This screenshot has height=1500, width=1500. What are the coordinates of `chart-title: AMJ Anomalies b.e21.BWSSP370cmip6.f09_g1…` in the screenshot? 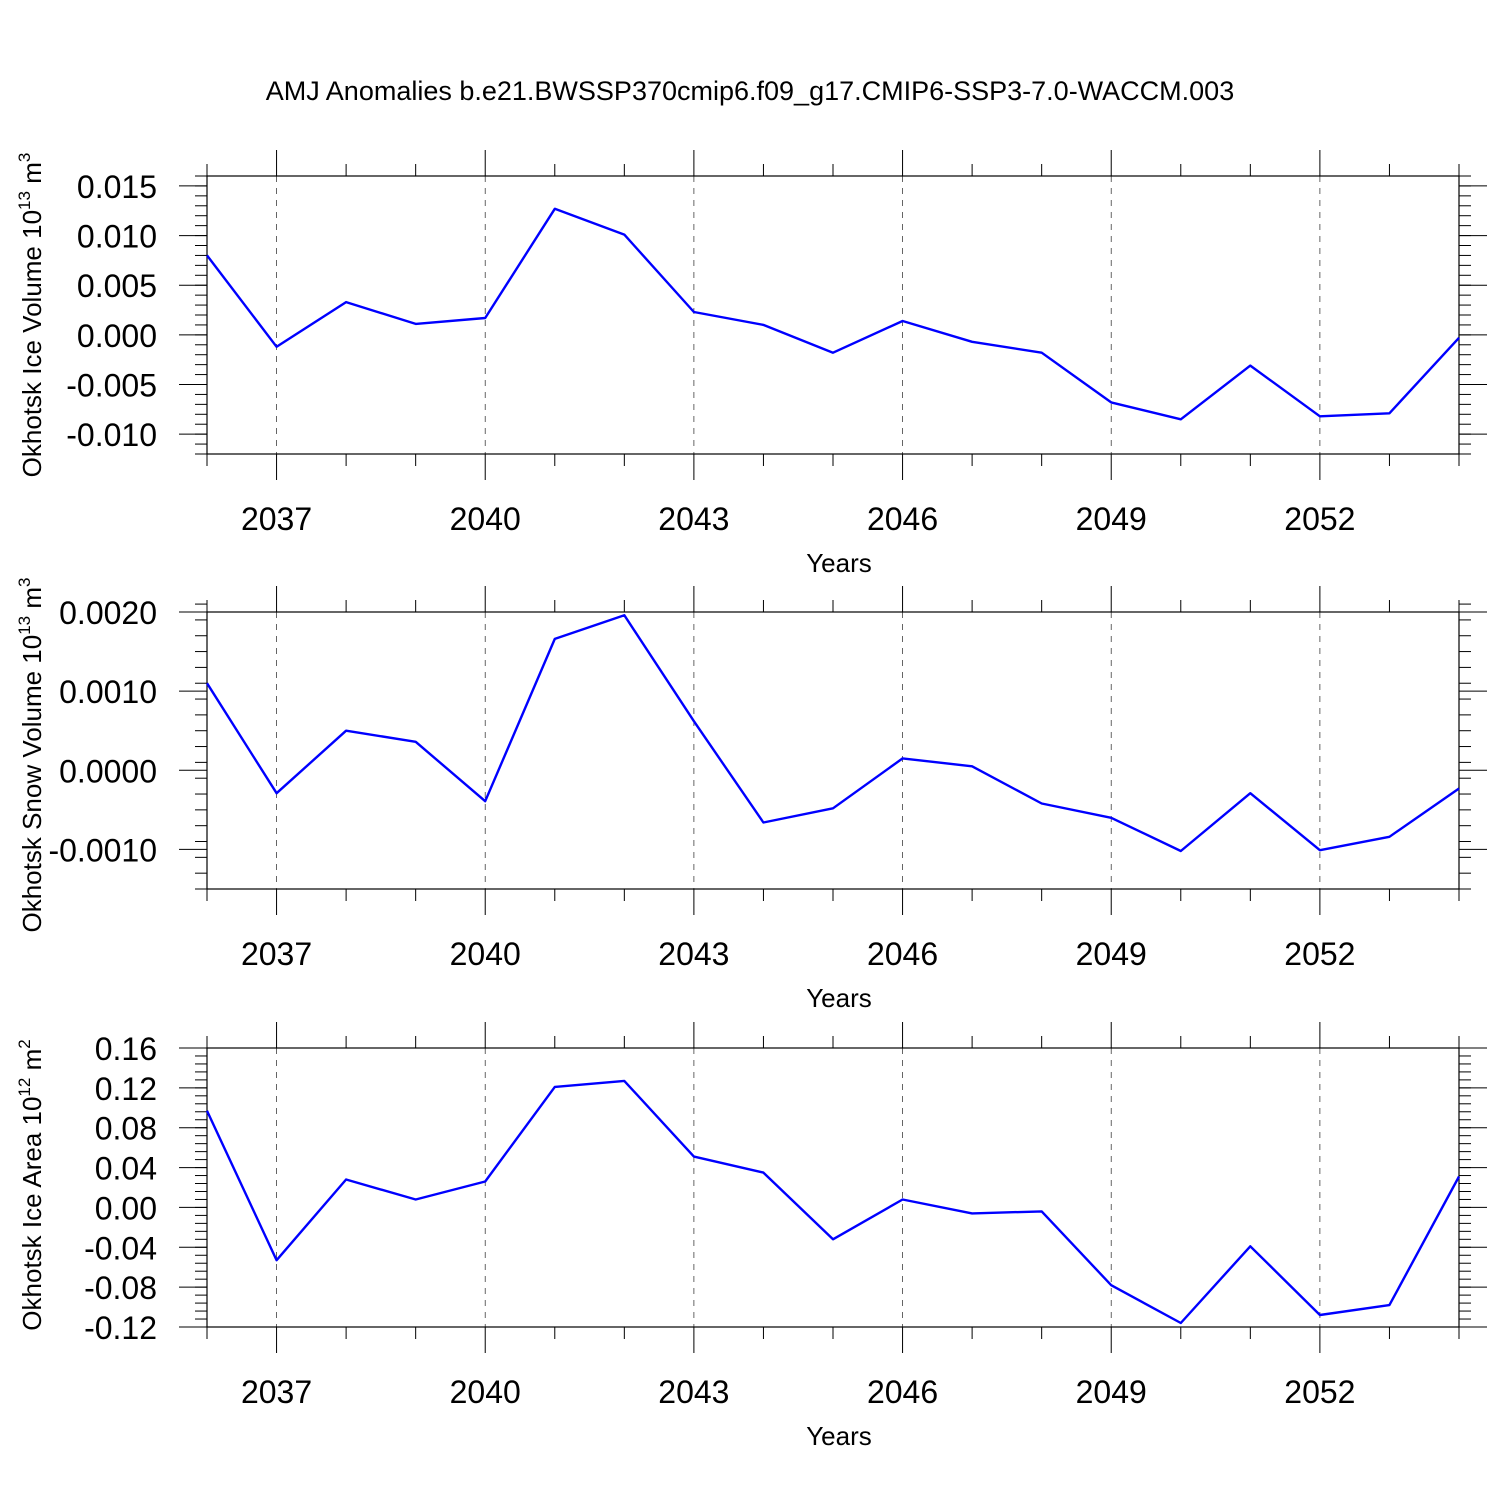 It's located at (750, 91).